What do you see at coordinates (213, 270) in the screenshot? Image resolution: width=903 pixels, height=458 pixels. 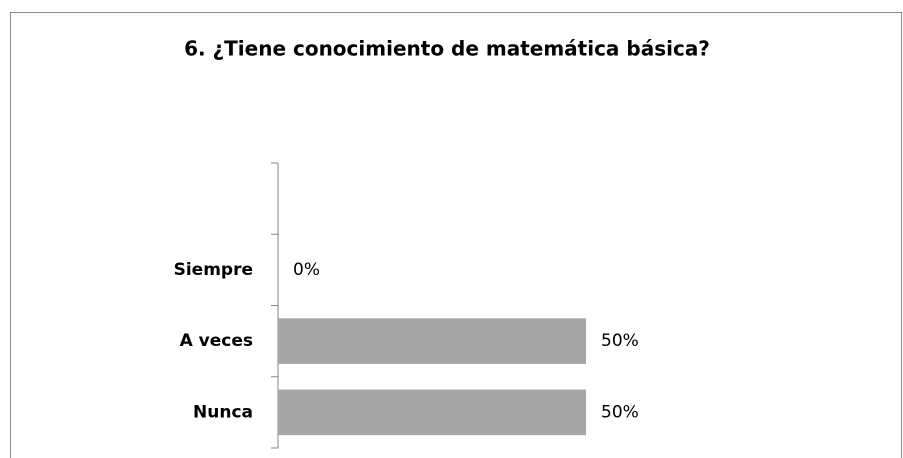 I see `category-label: Siempre` at bounding box center [213, 270].